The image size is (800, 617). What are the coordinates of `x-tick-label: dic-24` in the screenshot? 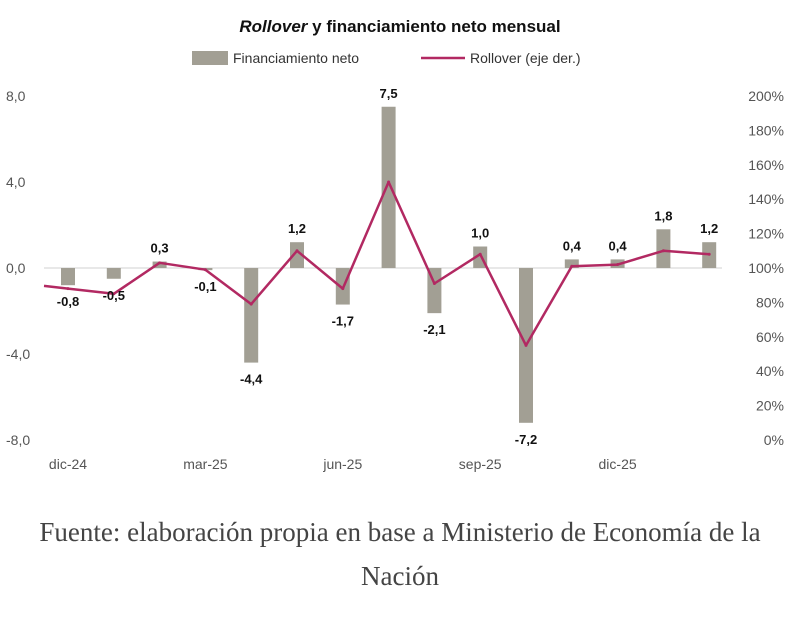 It's located at (68, 464).